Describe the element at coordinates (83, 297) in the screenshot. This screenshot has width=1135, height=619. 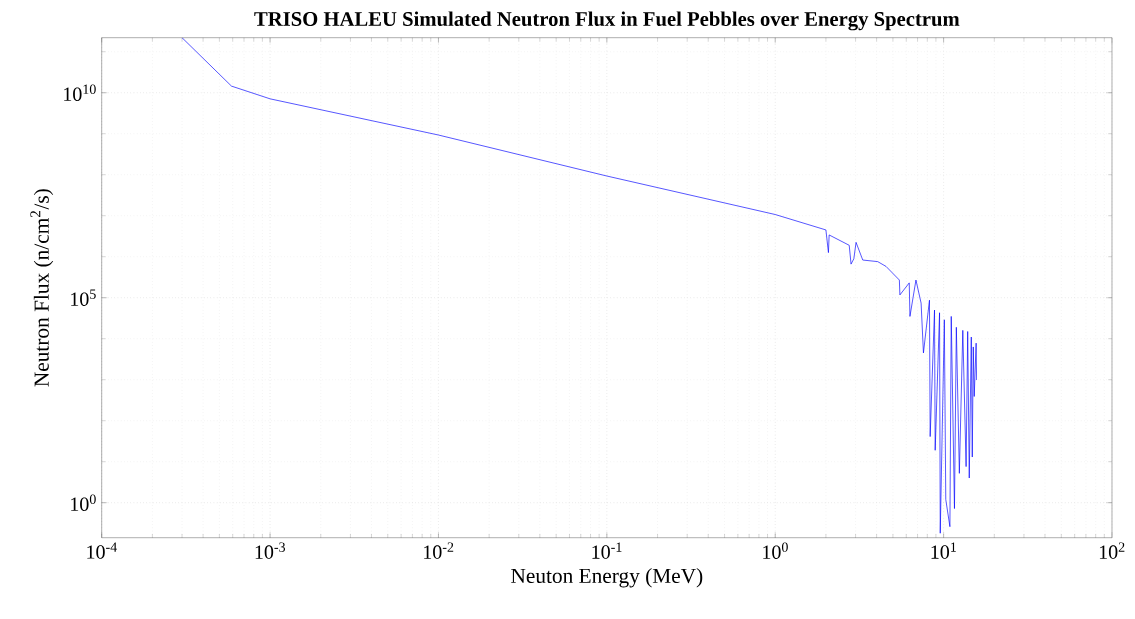
I see `y-tick-label: 10$^{5}$` at that location.